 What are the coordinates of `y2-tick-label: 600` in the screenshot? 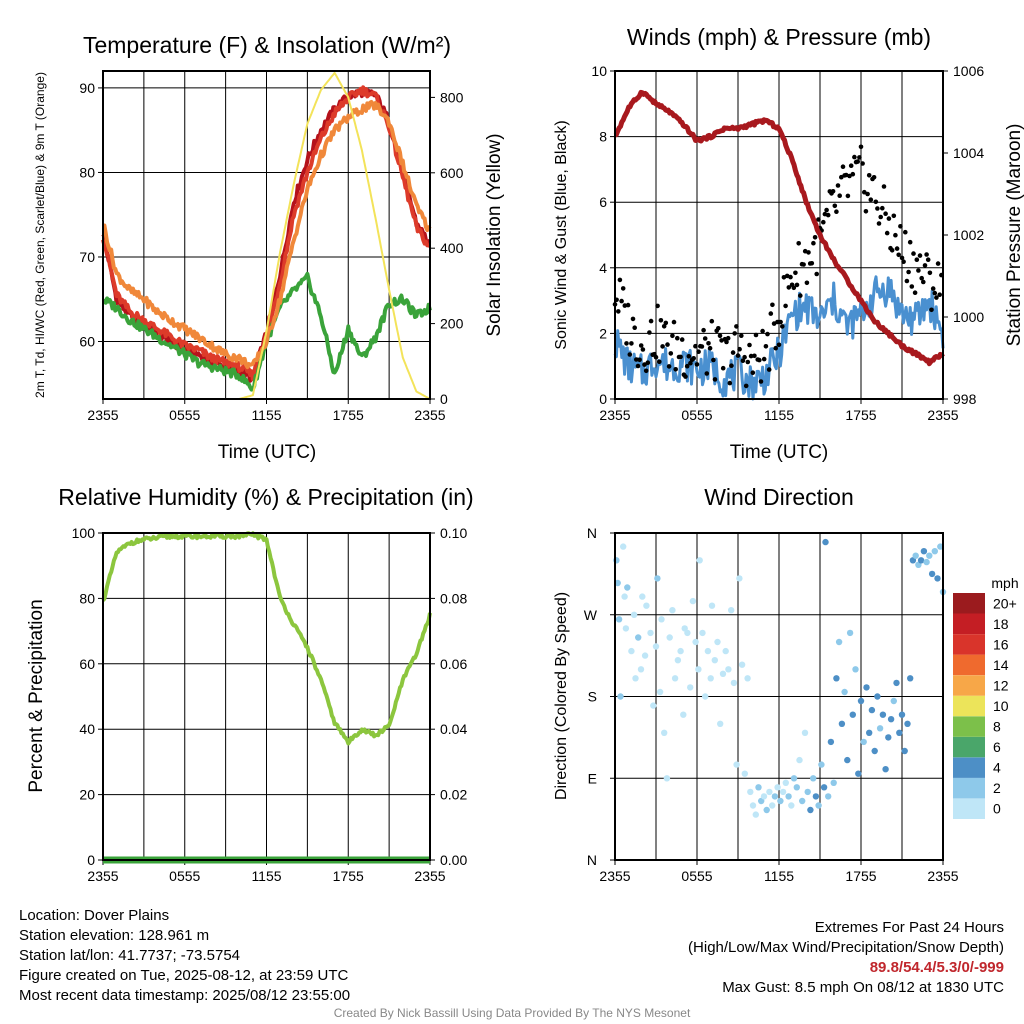 It's located at (452, 173).